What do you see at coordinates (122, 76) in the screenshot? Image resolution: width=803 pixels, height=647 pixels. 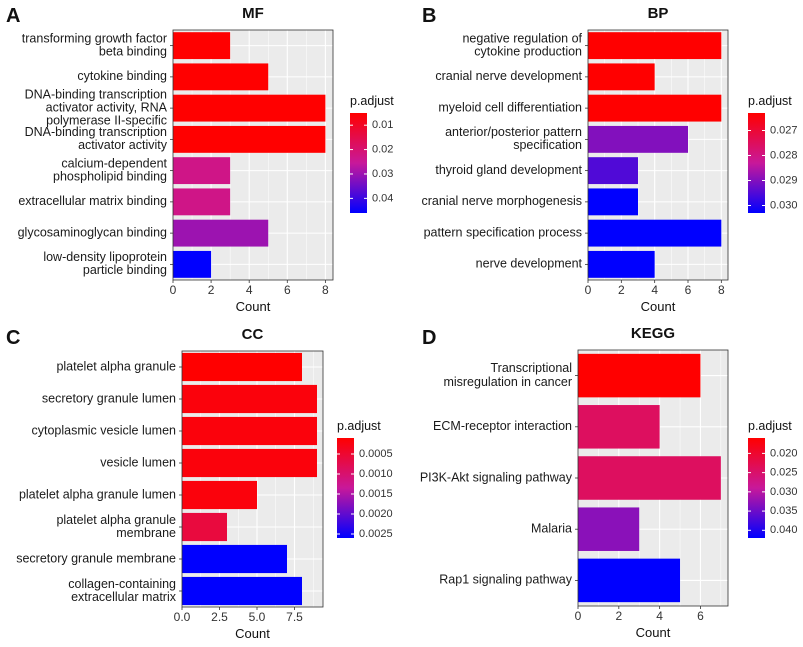 I see `y-tick-label: cytokine binding` at bounding box center [122, 76].